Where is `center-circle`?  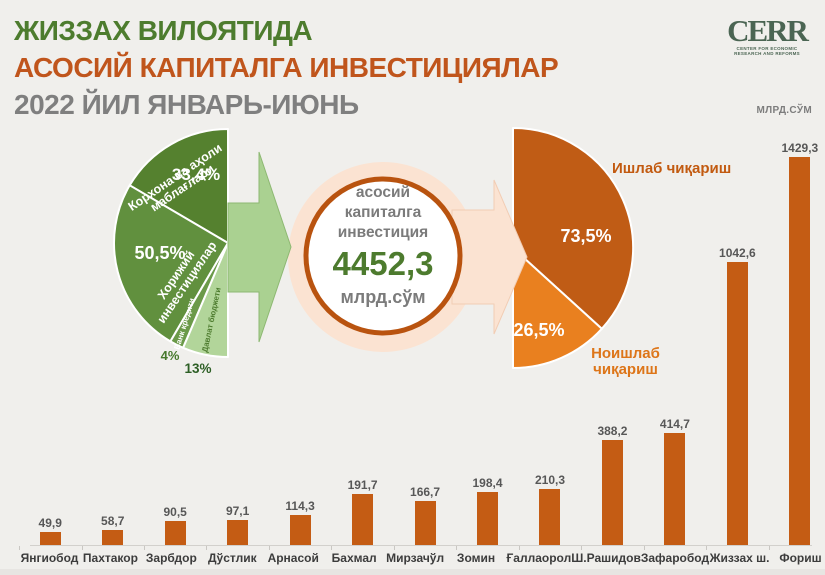 center-circle is located at coordinates (383, 256).